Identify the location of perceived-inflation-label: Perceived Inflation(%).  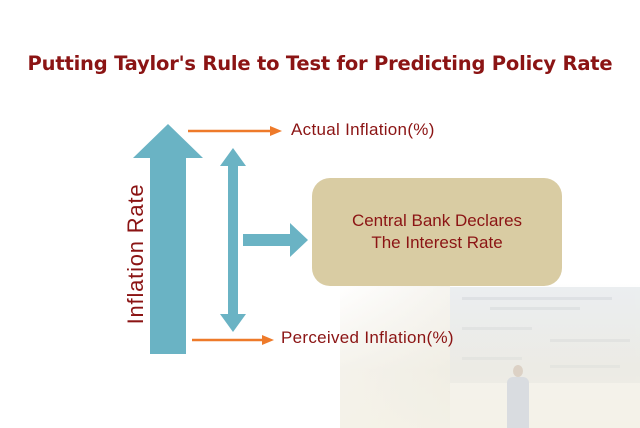
(367, 337).